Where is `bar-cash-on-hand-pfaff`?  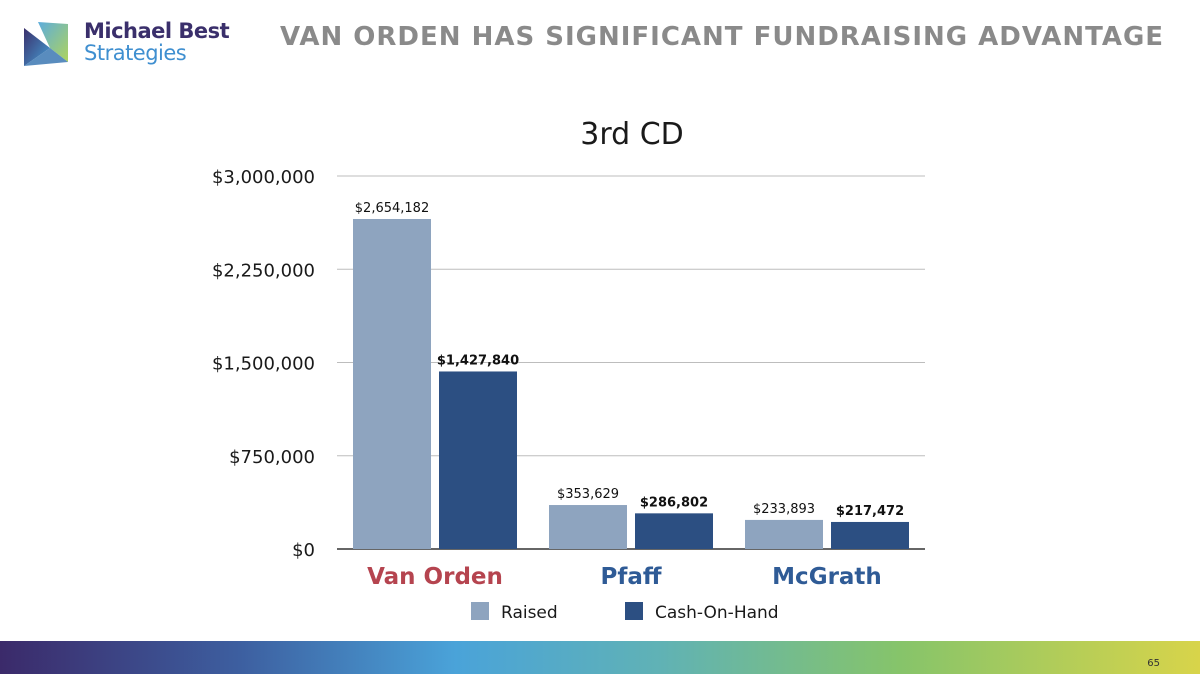
bar-cash-on-hand-pfaff is located at coordinates (674, 531).